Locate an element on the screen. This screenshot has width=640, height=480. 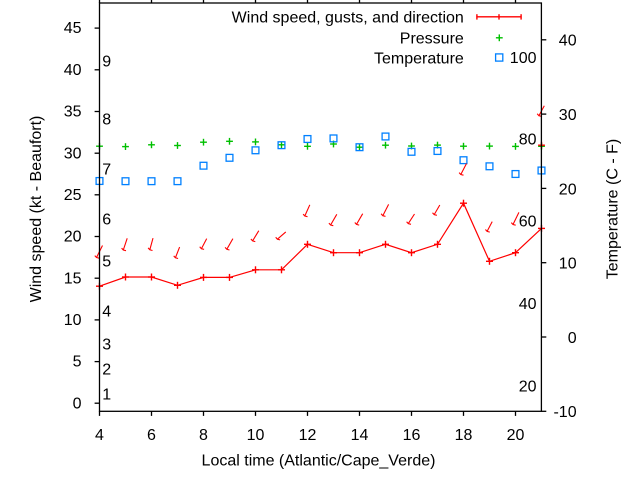
svg-text: 80 is located at coordinates (528, 139).